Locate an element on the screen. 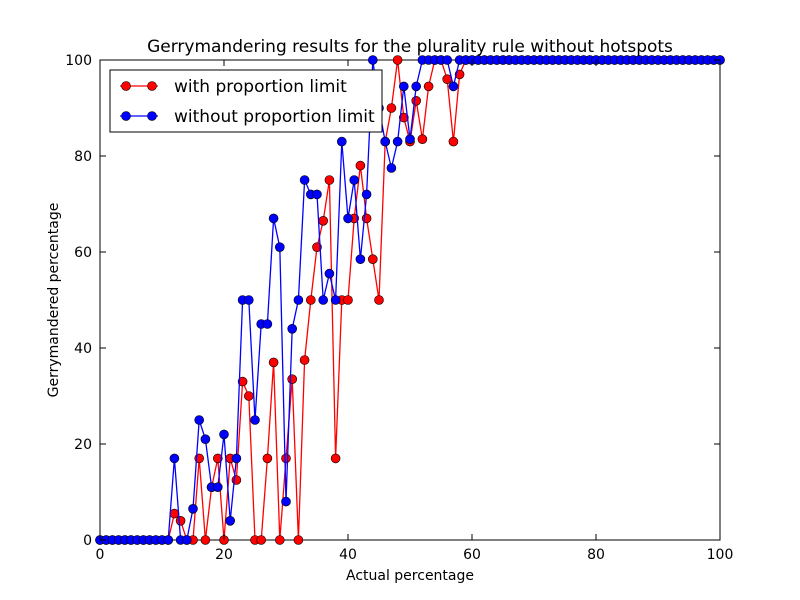 The width and height of the screenshot is (800, 600). legend-label-without-limit: without proportion limit is located at coordinates (274, 117).